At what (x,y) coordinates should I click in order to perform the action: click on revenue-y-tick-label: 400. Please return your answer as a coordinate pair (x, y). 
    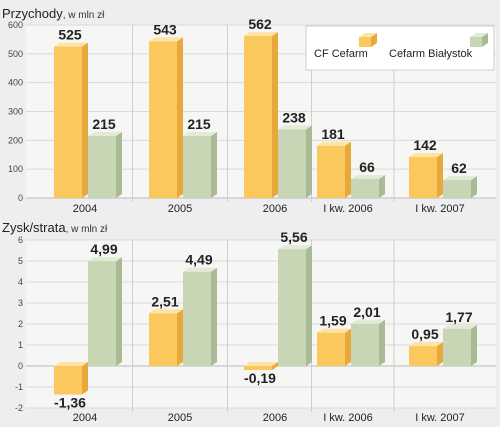
    Looking at the image, I should click on (15, 83).